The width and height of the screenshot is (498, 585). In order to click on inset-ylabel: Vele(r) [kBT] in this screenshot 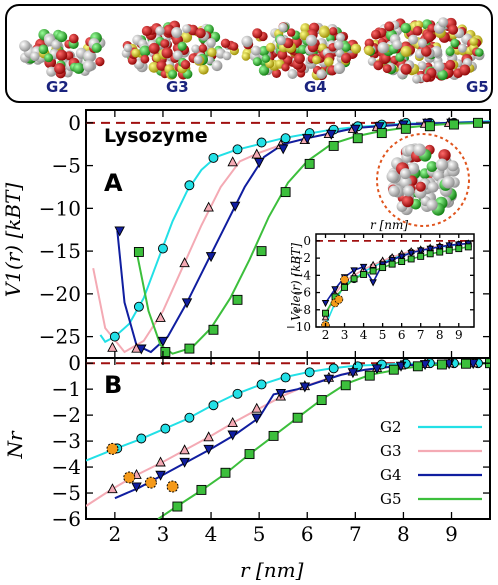, I will do `click(296, 282)`.